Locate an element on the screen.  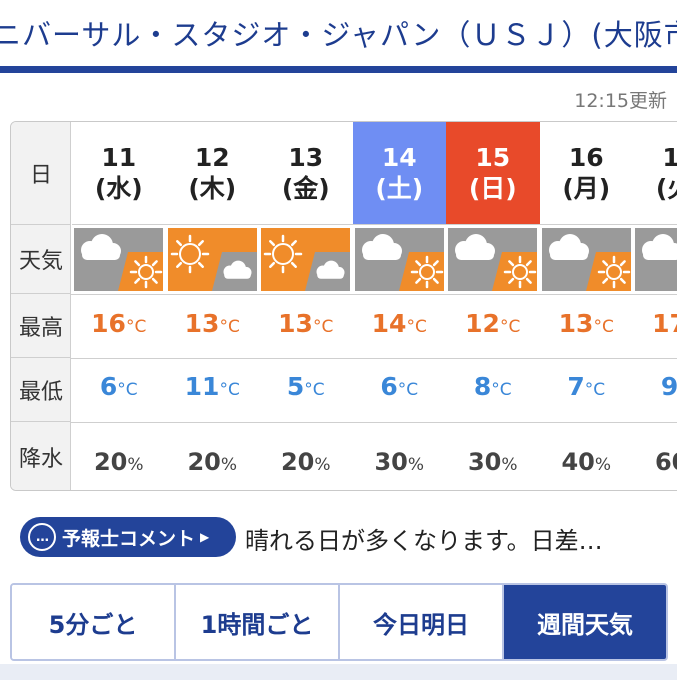
low-temp-value: 8 is located at coordinates (482, 386).